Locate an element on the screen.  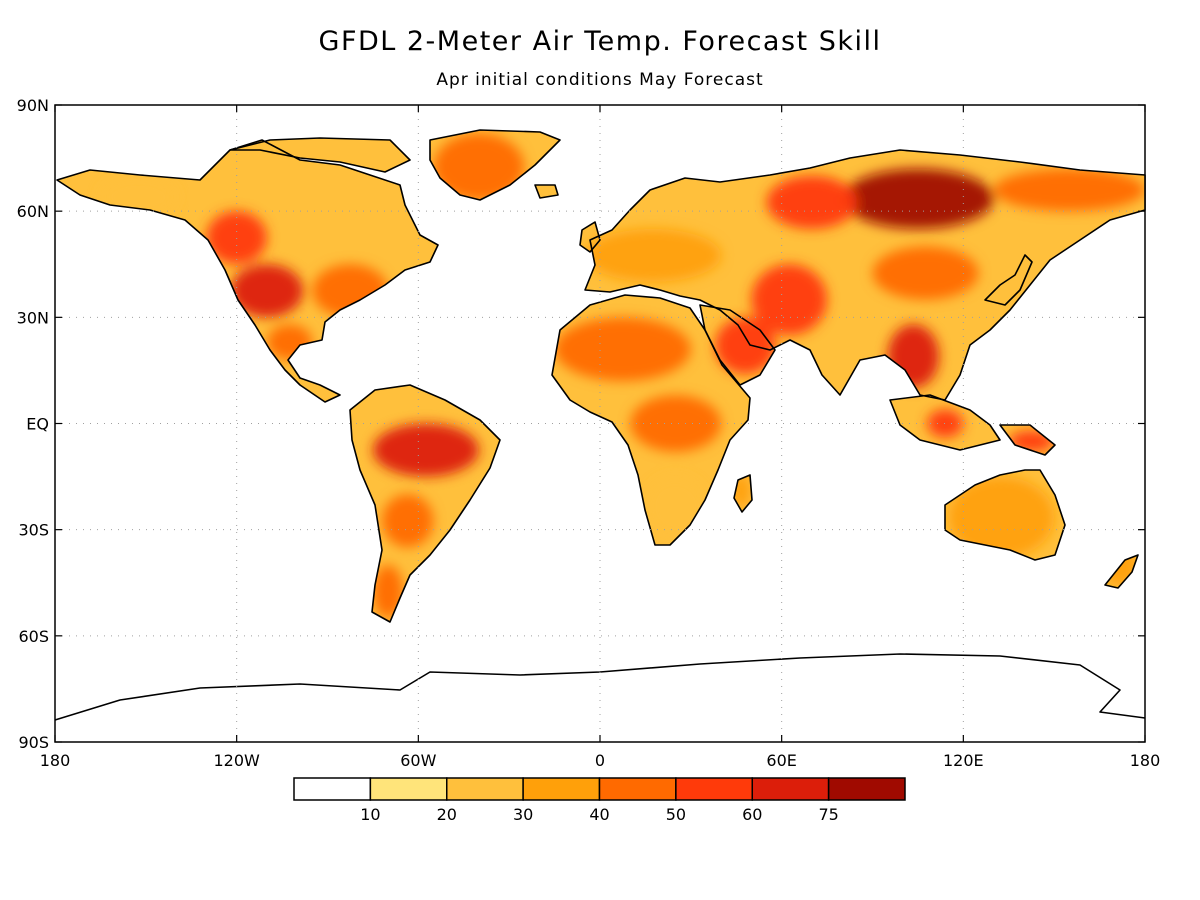
coast-japan is located at coordinates (1008, 280).